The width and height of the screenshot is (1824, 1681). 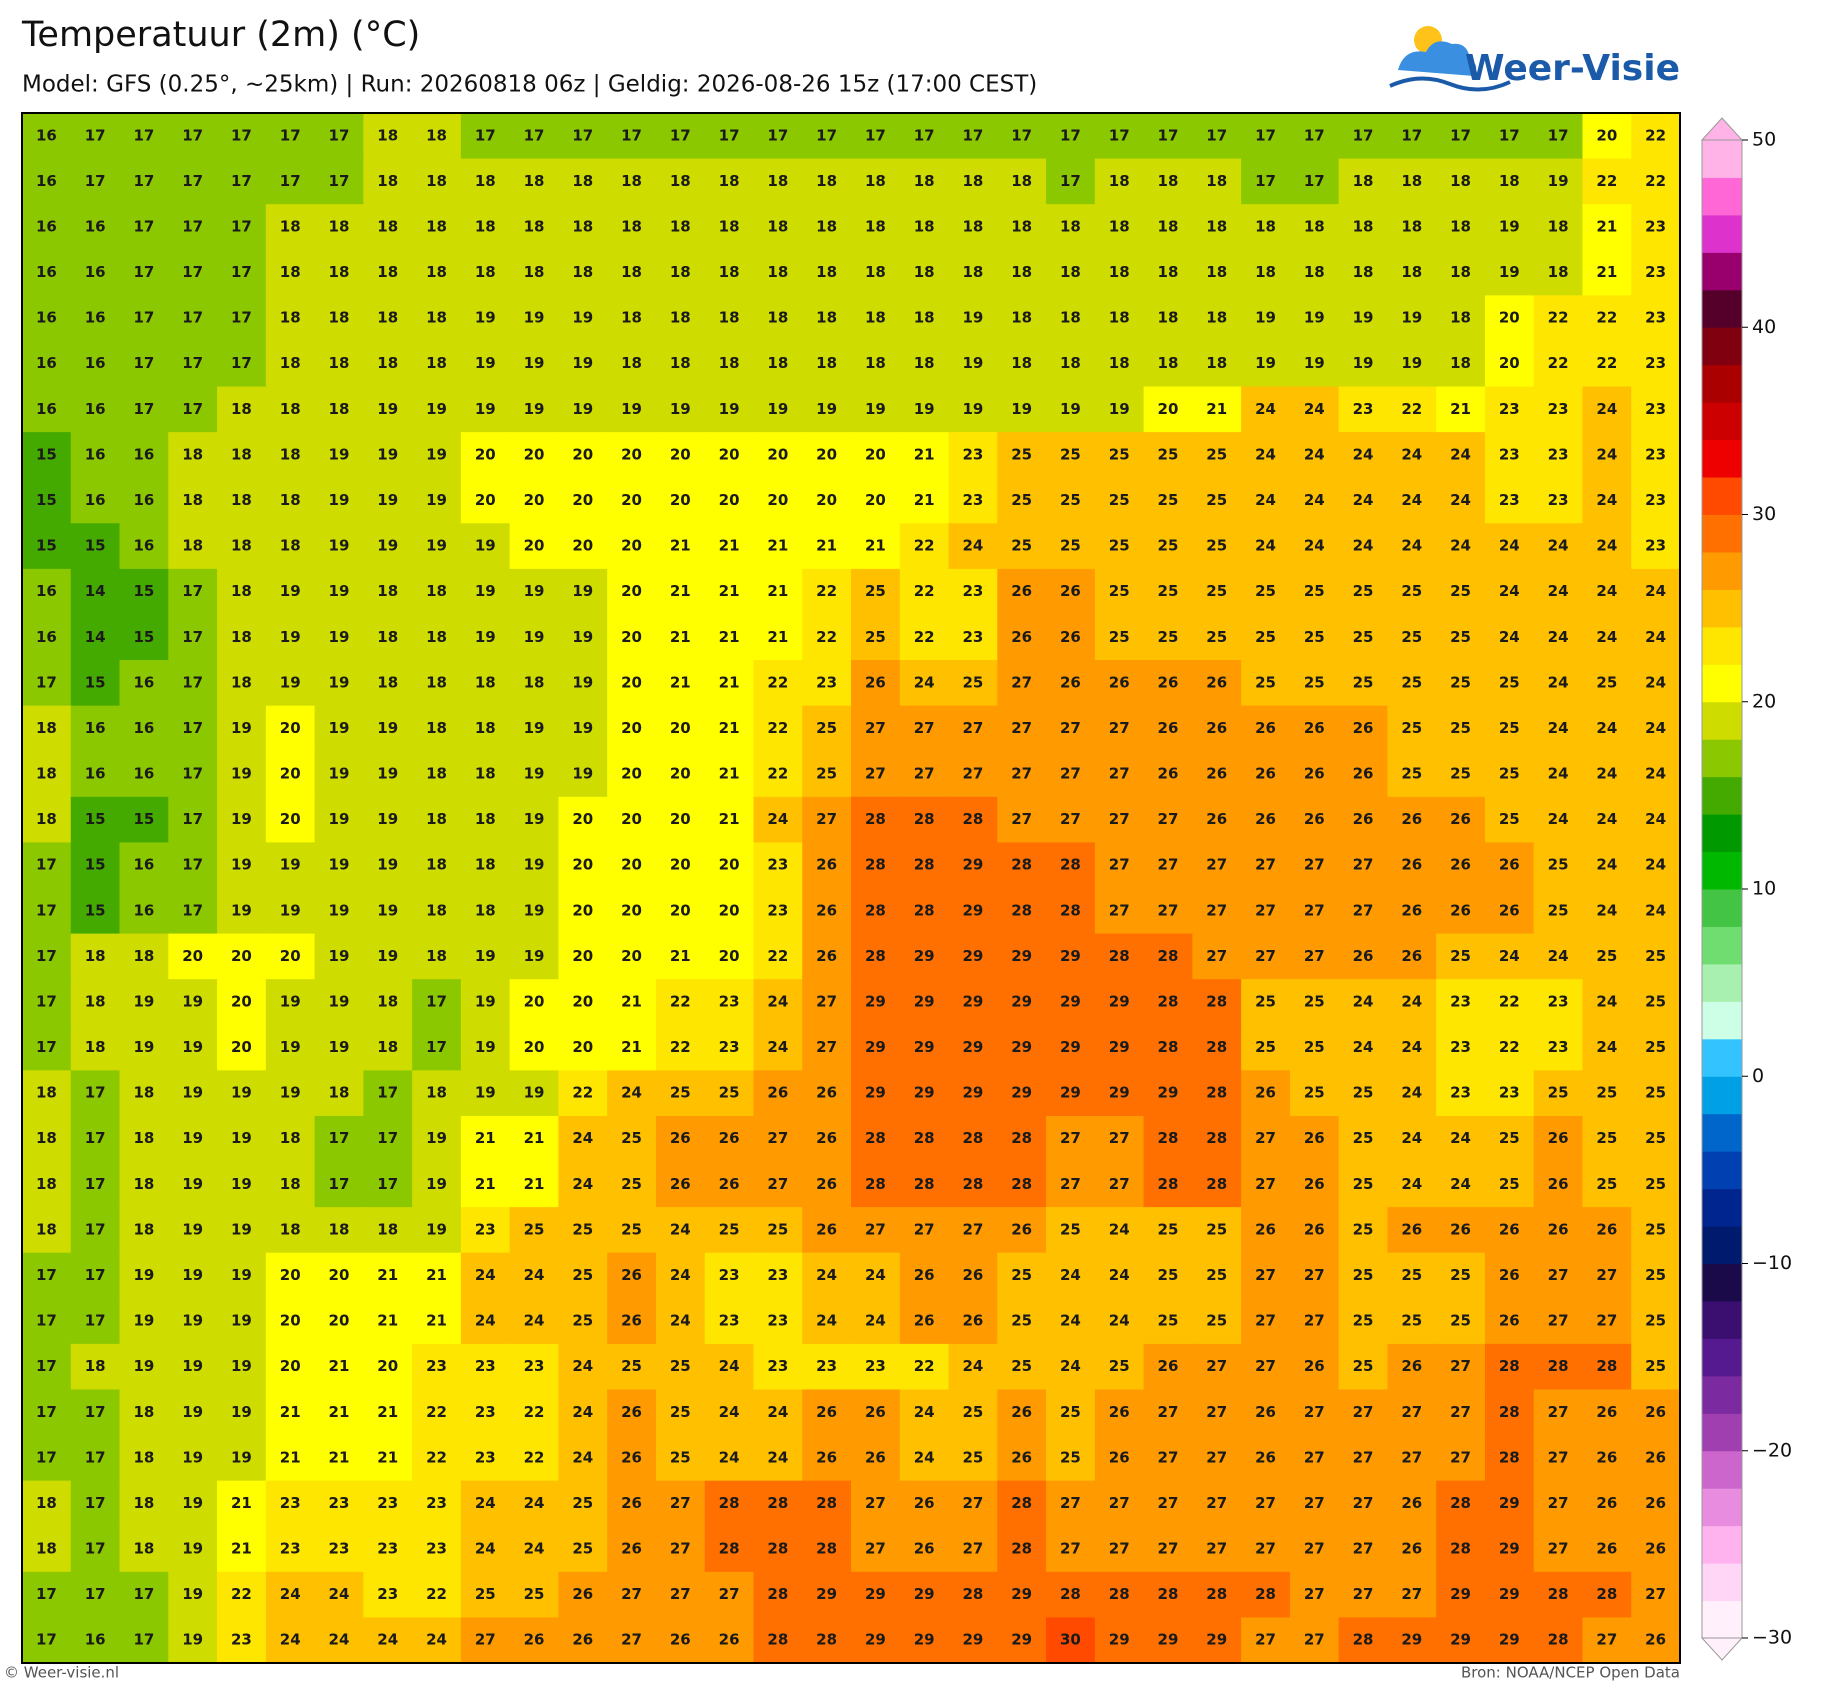 I want to click on temperature-label: 21, so click(x=777, y=637).